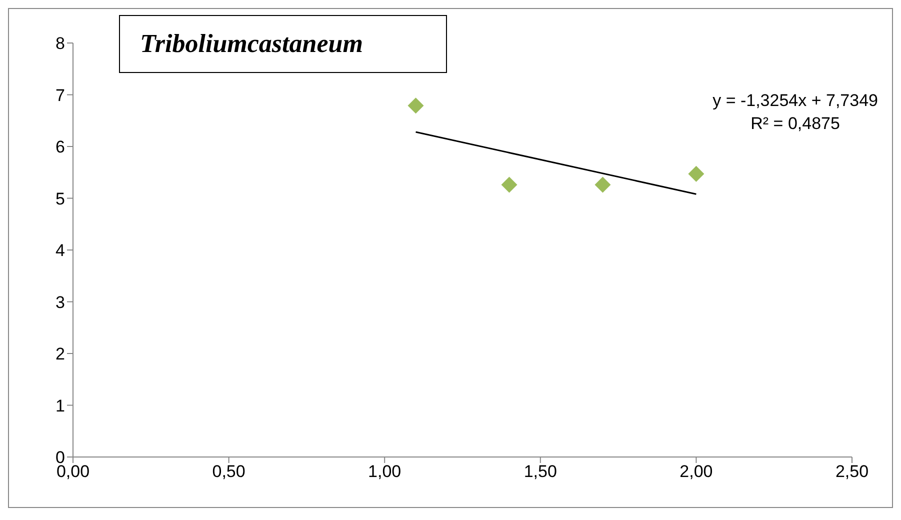 The width and height of the screenshot is (901, 520). Describe the element at coordinates (795, 101) in the screenshot. I see `annotation: y = -1,3254x + 7,7349` at that location.